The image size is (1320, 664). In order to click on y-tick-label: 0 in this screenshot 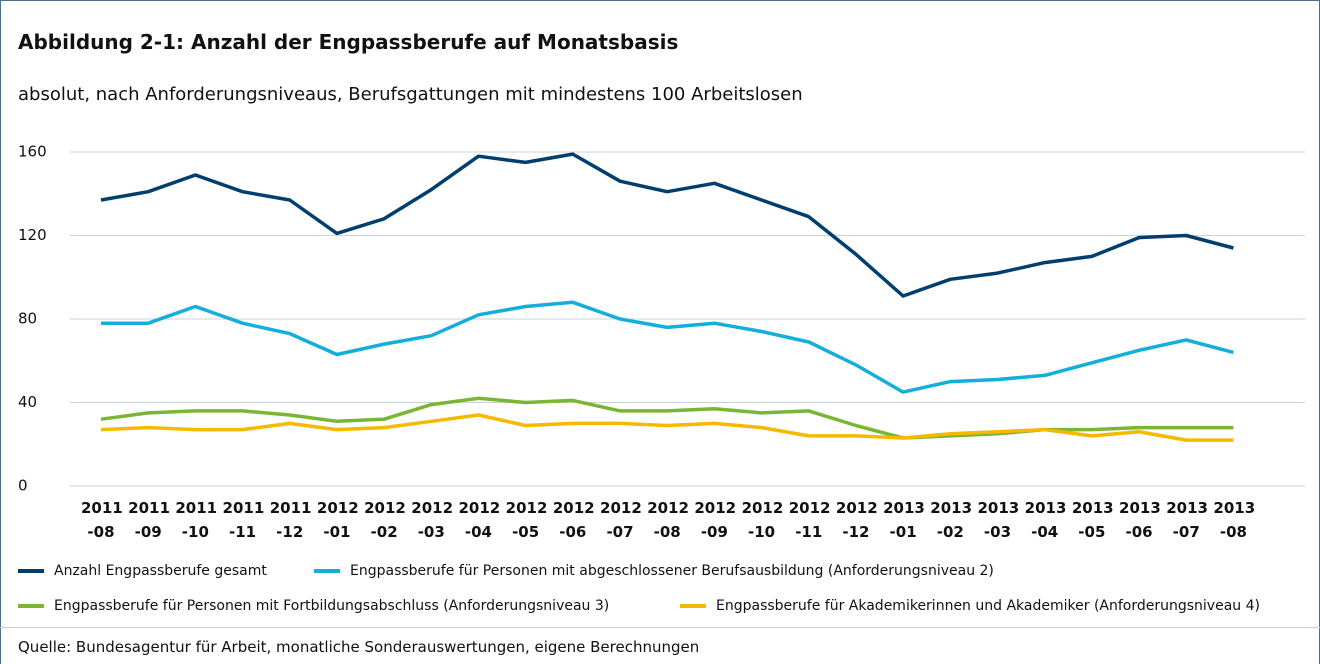, I will do `click(23, 486)`.